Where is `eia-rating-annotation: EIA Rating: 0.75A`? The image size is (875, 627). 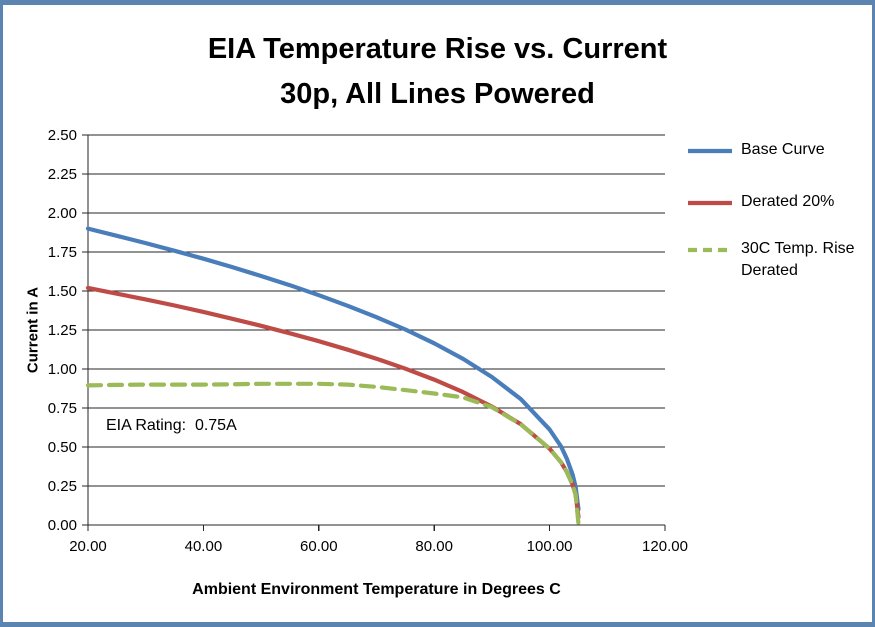
eia-rating-annotation: EIA Rating: 0.75A is located at coordinates (171, 425).